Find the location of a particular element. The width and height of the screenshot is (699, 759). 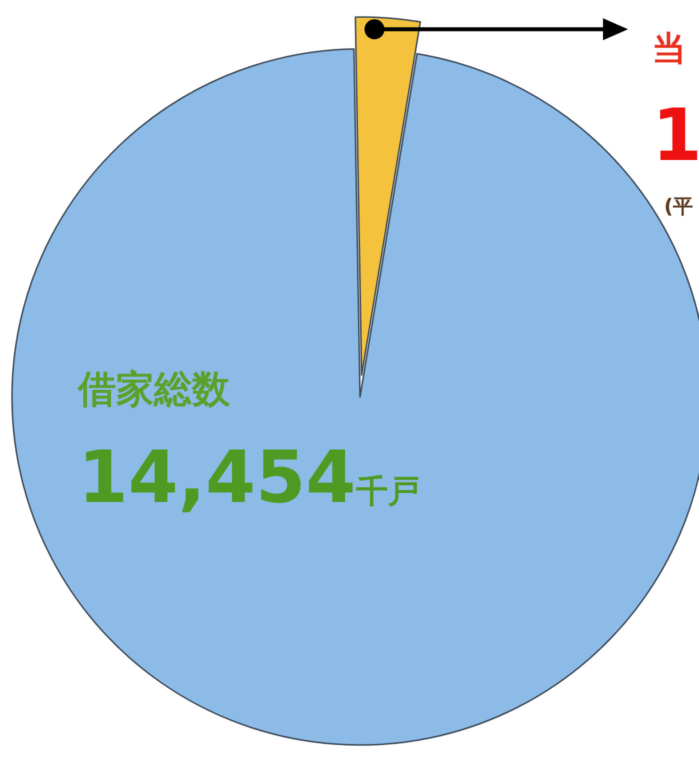

text: 借家総数 is located at coordinates (153, 389).